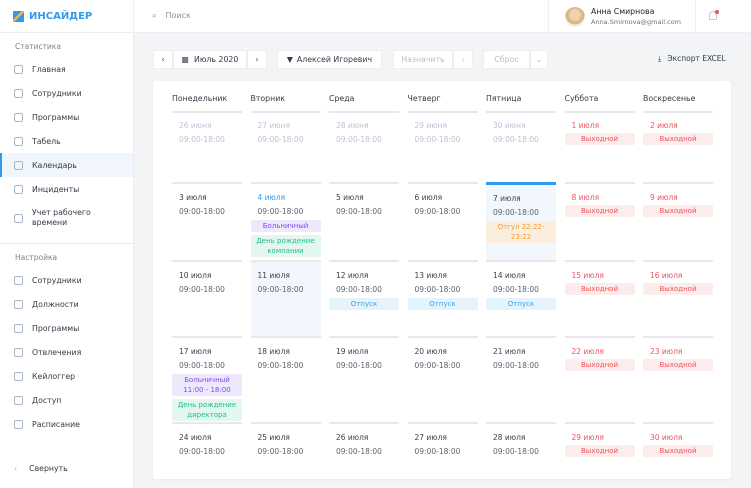 The width and height of the screenshot is (751, 488). Describe the element at coordinates (66, 304) in the screenshot. I see `sidebar-item-items2-1: Должности` at that location.